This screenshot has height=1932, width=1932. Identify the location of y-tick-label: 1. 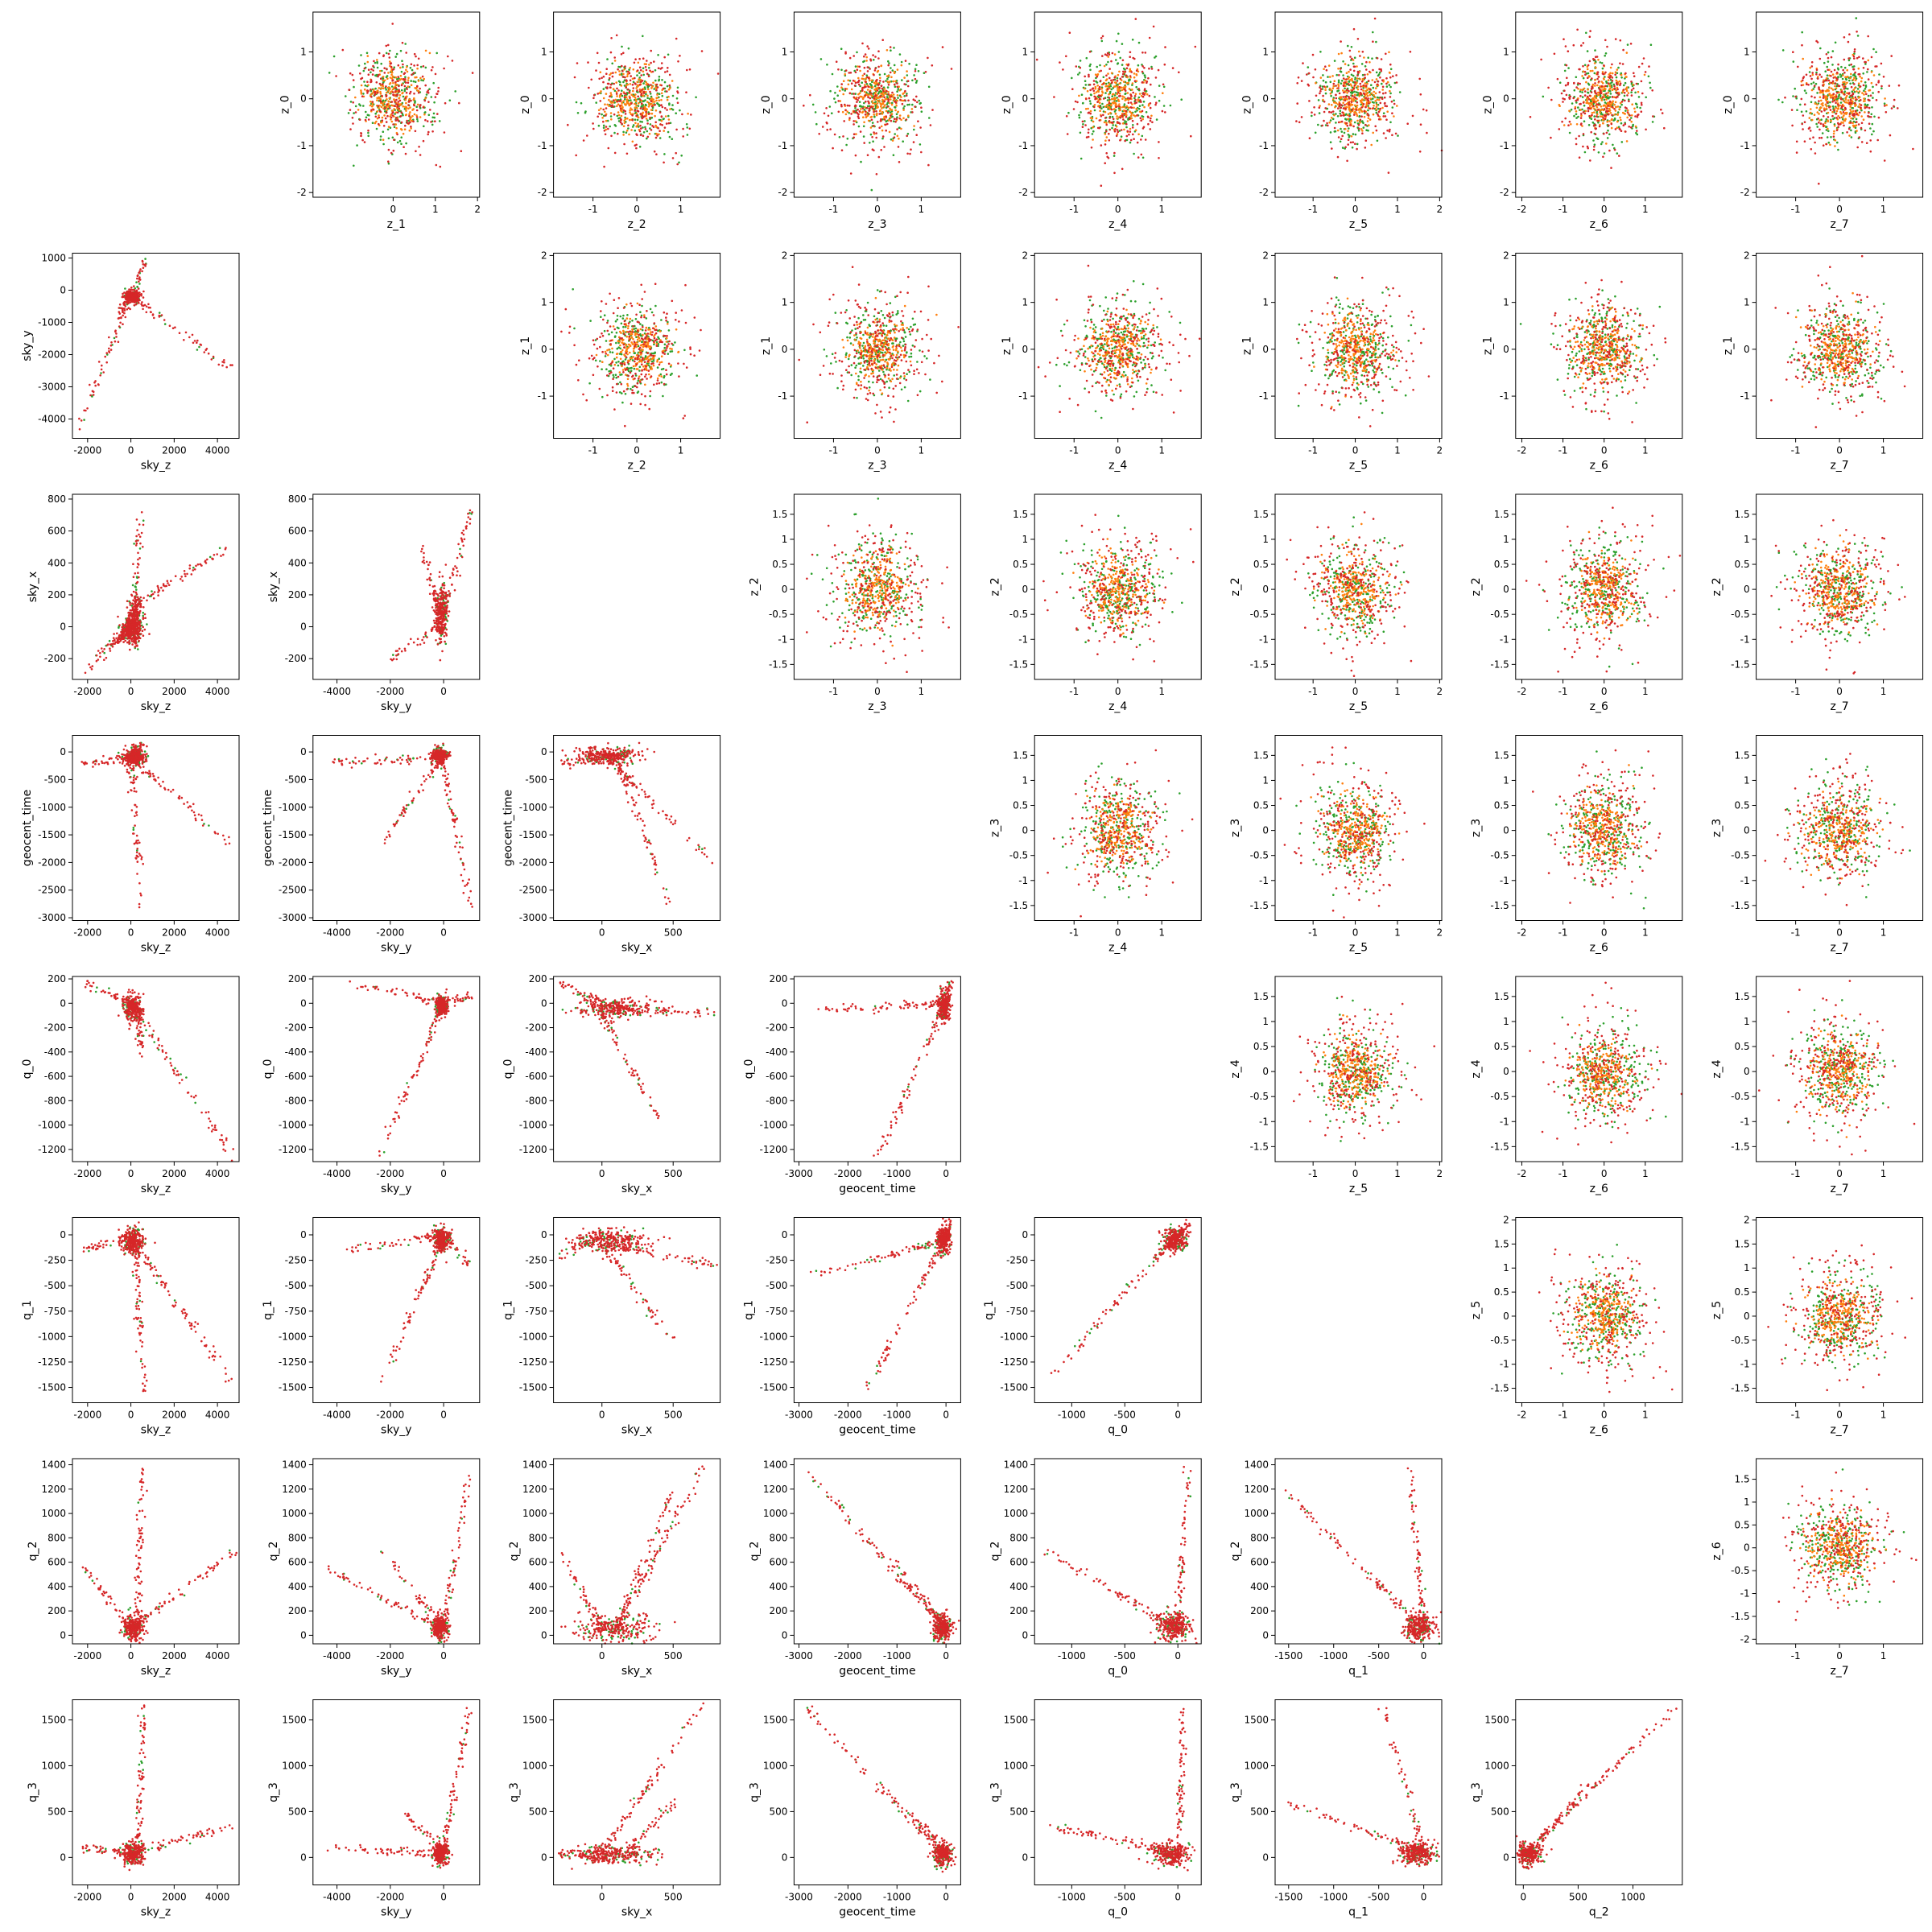
(785, 51).